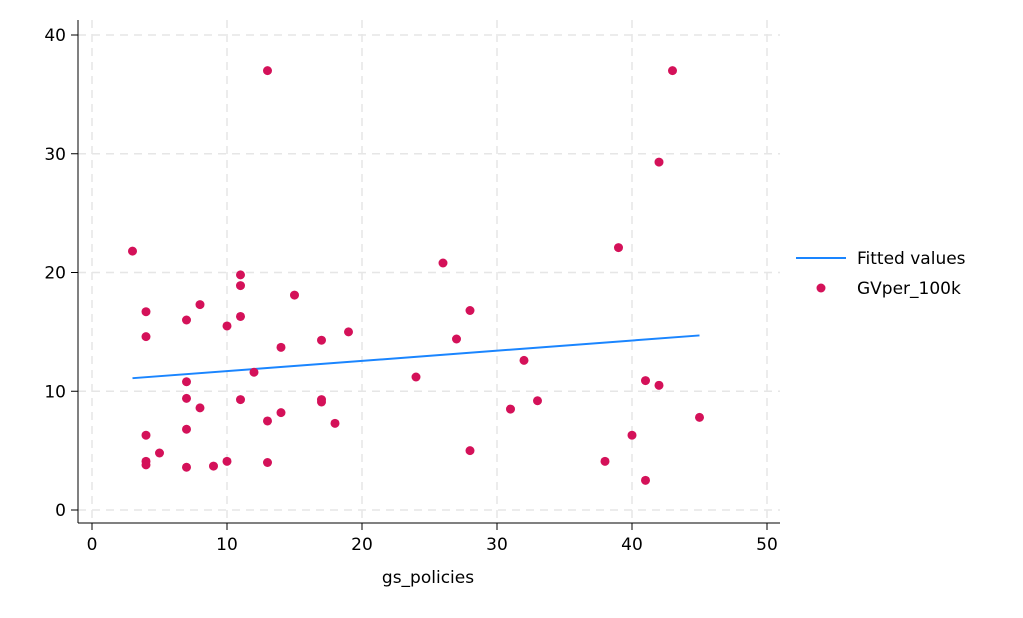 This screenshot has width=1023, height=618. What do you see at coordinates (55, 274) in the screenshot?
I see `y-tick-label: 20` at bounding box center [55, 274].